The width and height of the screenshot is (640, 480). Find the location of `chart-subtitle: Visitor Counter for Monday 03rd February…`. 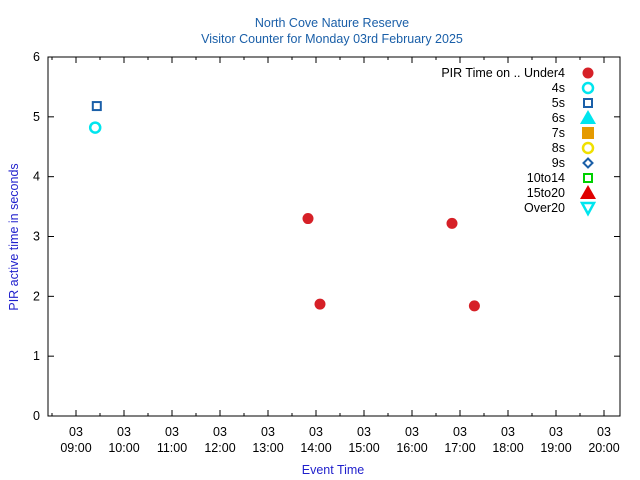

chart-subtitle: Visitor Counter for Monday 03rd February… is located at coordinates (332, 39).